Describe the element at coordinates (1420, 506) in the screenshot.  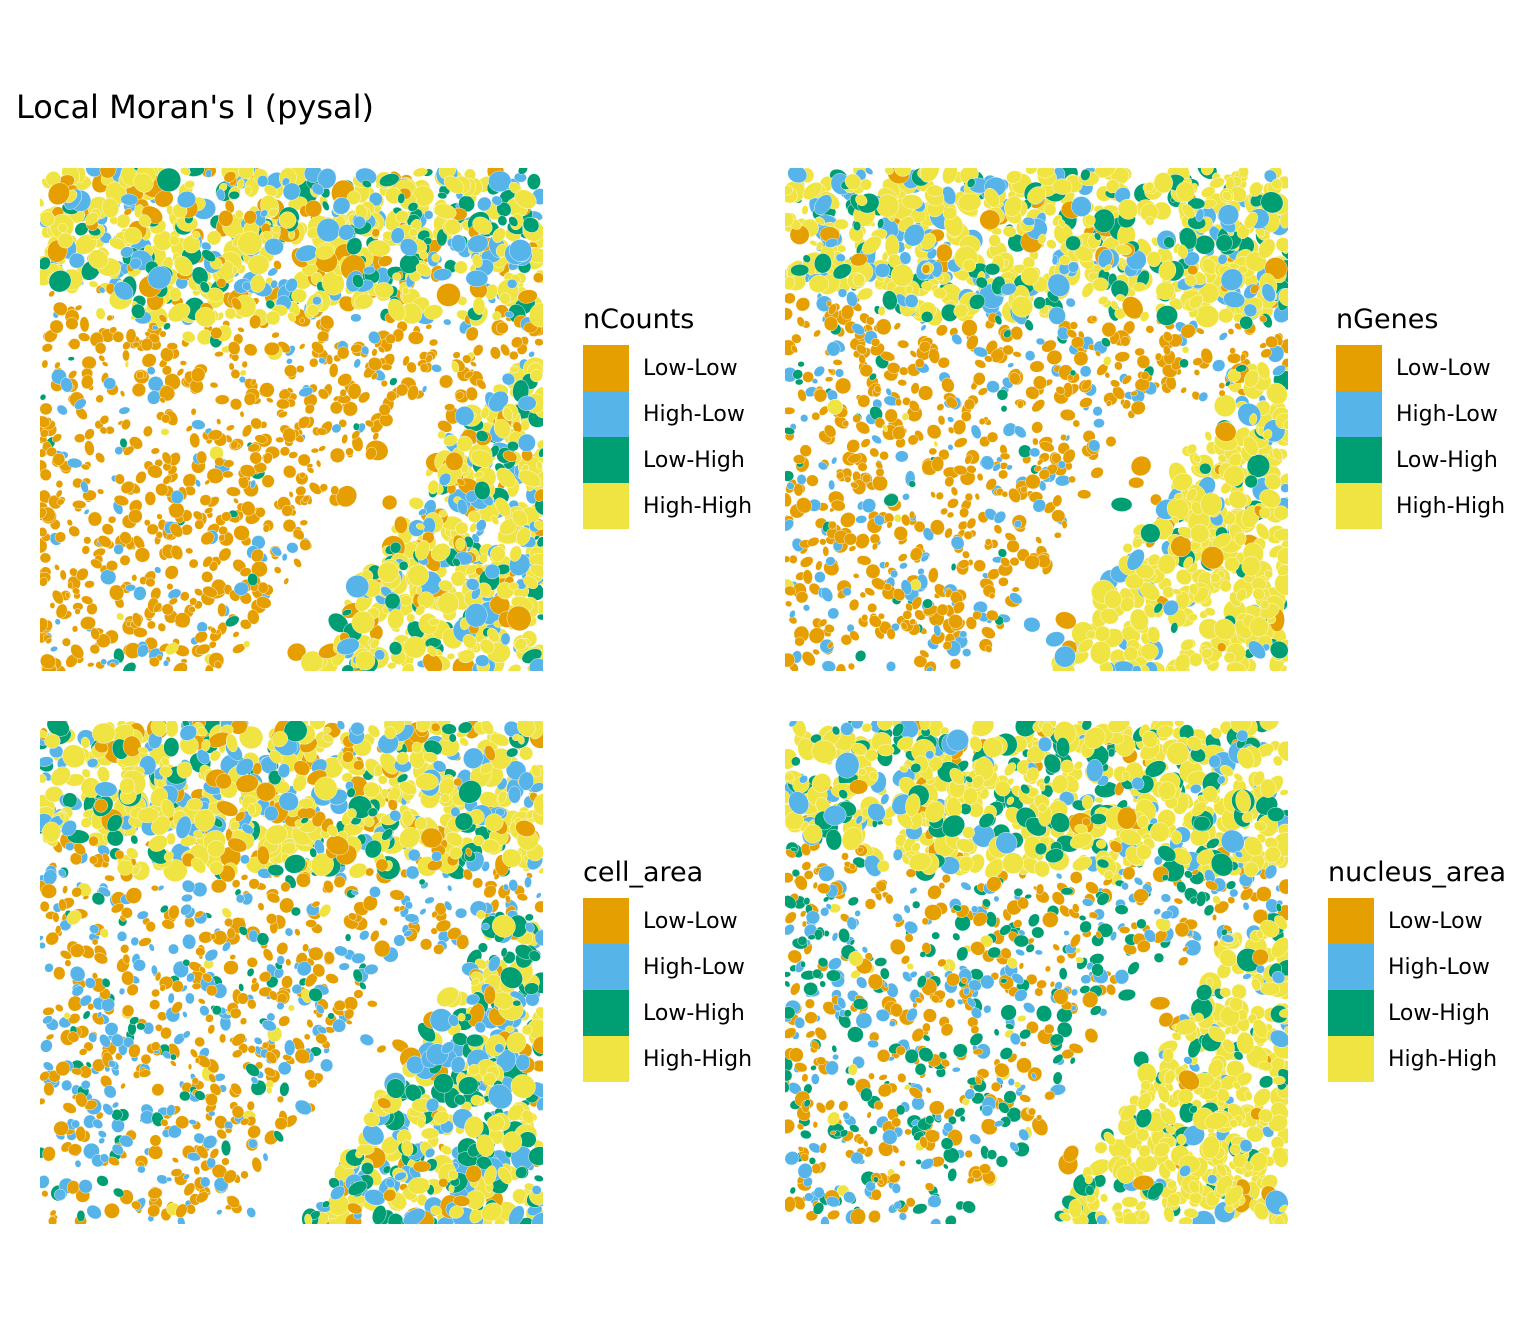
I see `legend-item: High-High` at that location.